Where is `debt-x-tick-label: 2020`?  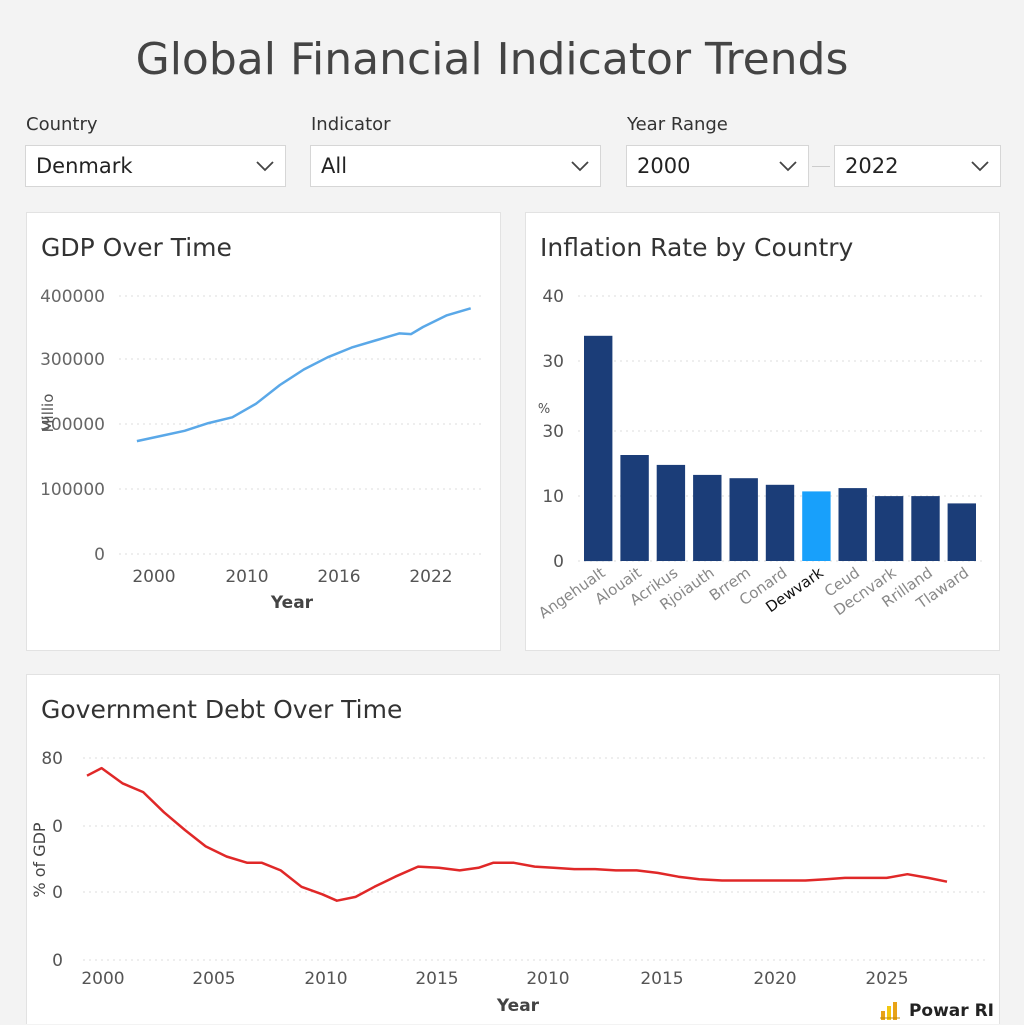 debt-x-tick-label: 2020 is located at coordinates (774, 979).